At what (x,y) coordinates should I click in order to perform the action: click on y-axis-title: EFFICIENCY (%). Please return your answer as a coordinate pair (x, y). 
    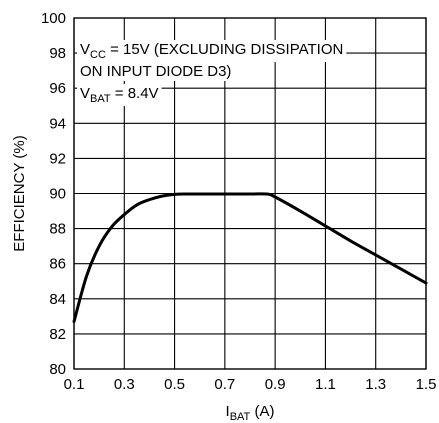
    Looking at the image, I should click on (19, 193).